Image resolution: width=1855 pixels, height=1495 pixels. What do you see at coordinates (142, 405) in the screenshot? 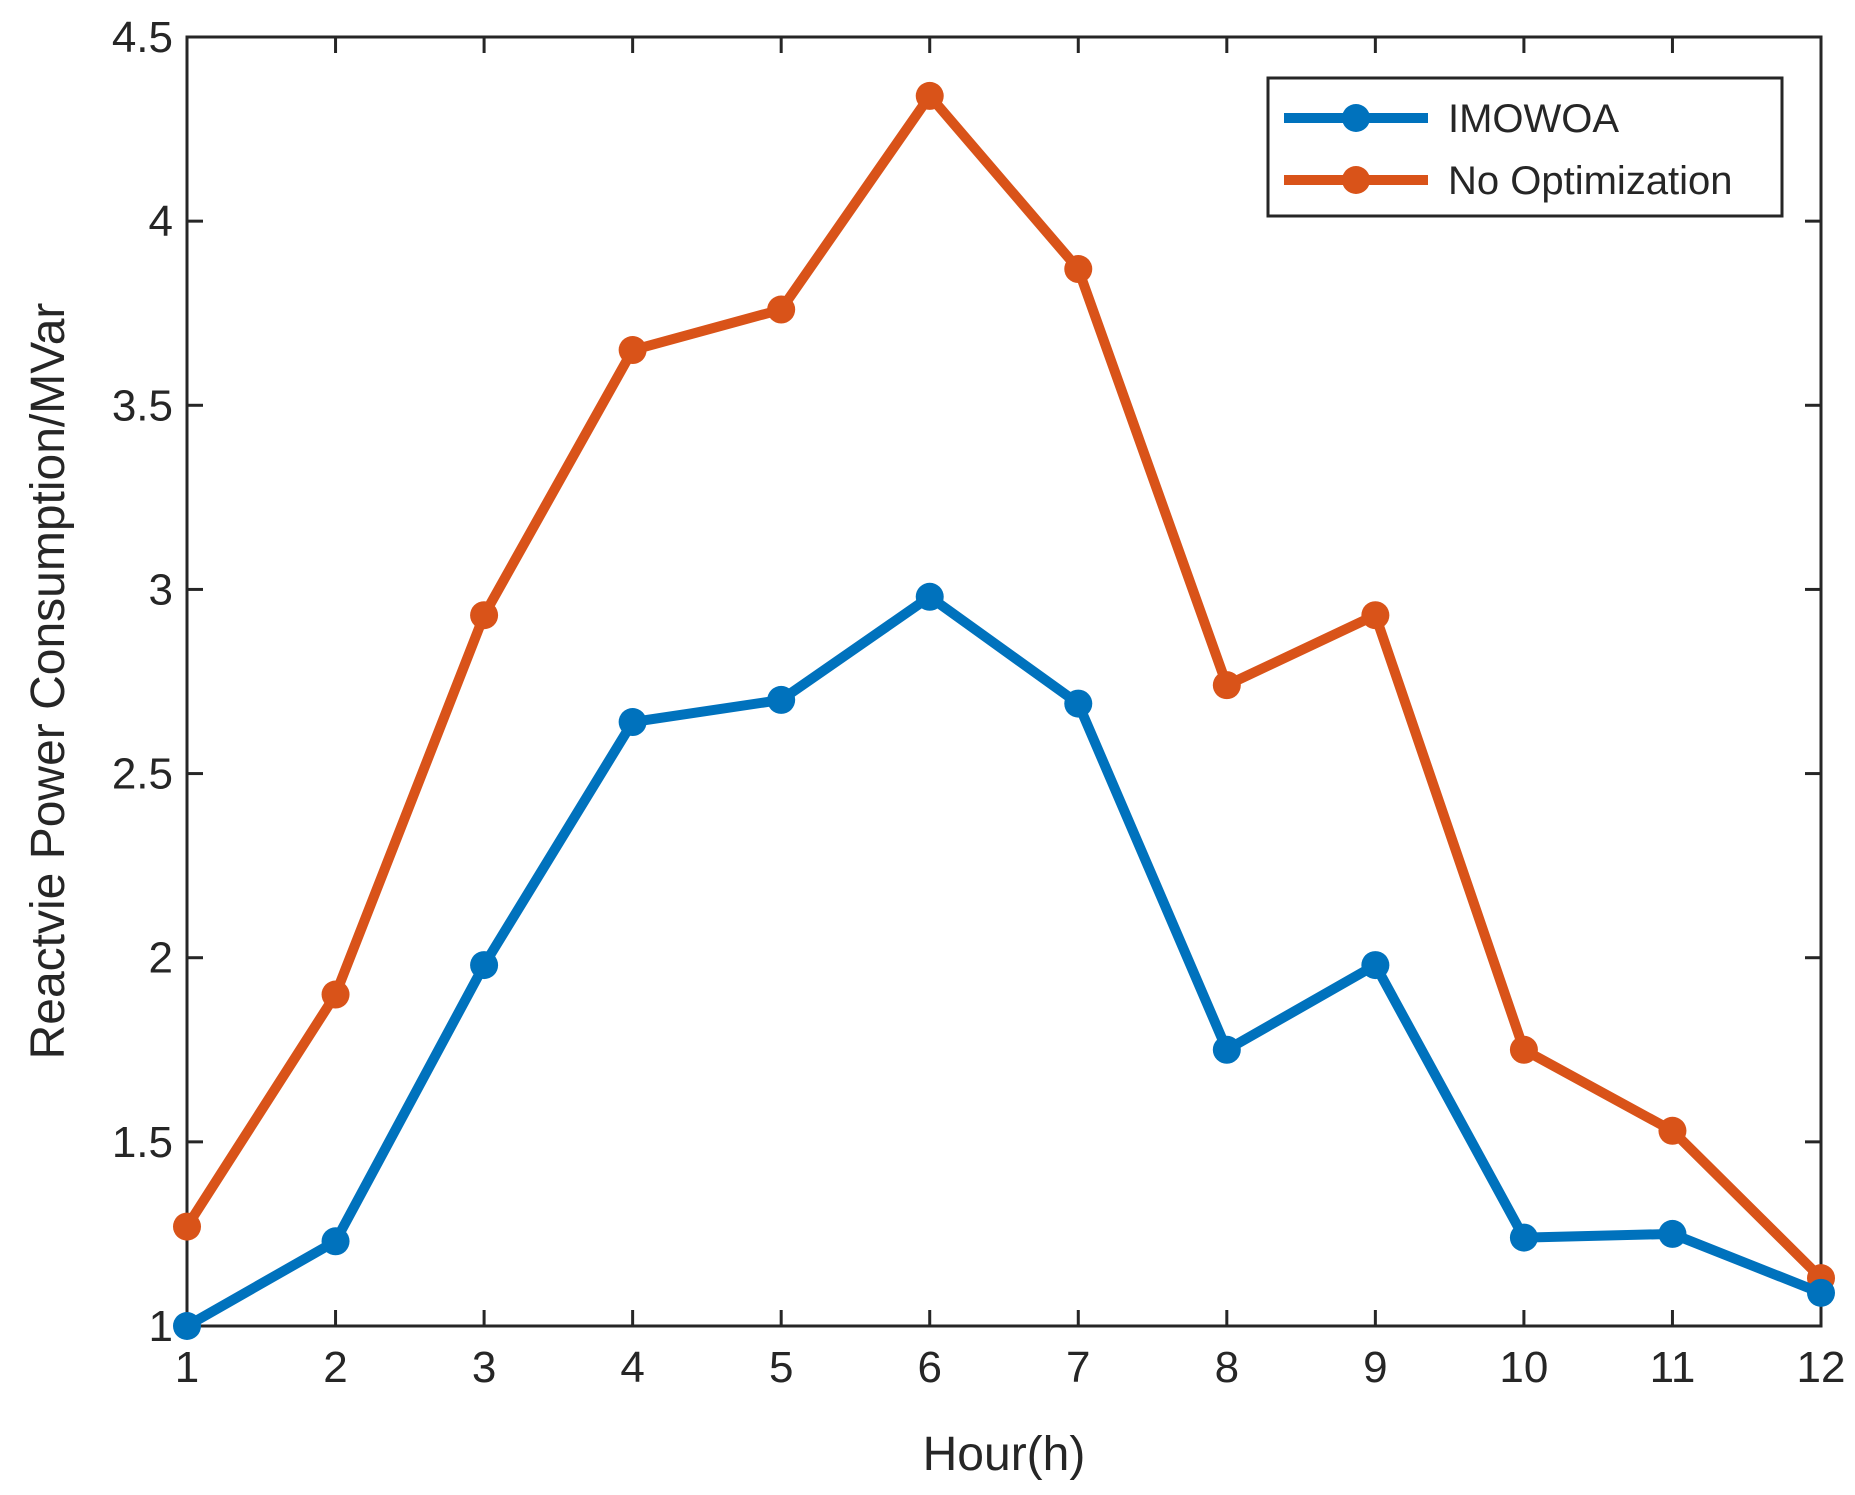
I see `y-tick-label: 3.5` at bounding box center [142, 405].